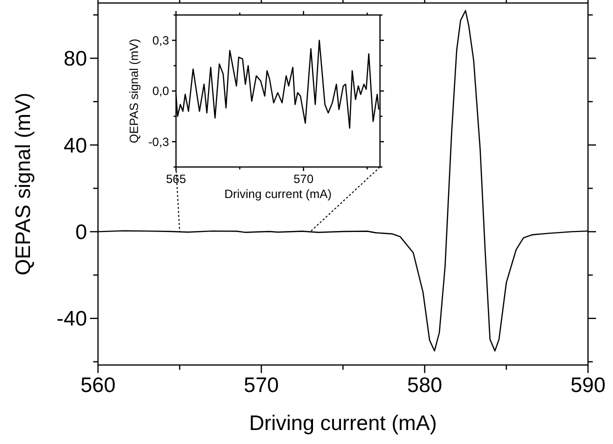  I want to click on y-tick-label: 40, so click(75, 146).